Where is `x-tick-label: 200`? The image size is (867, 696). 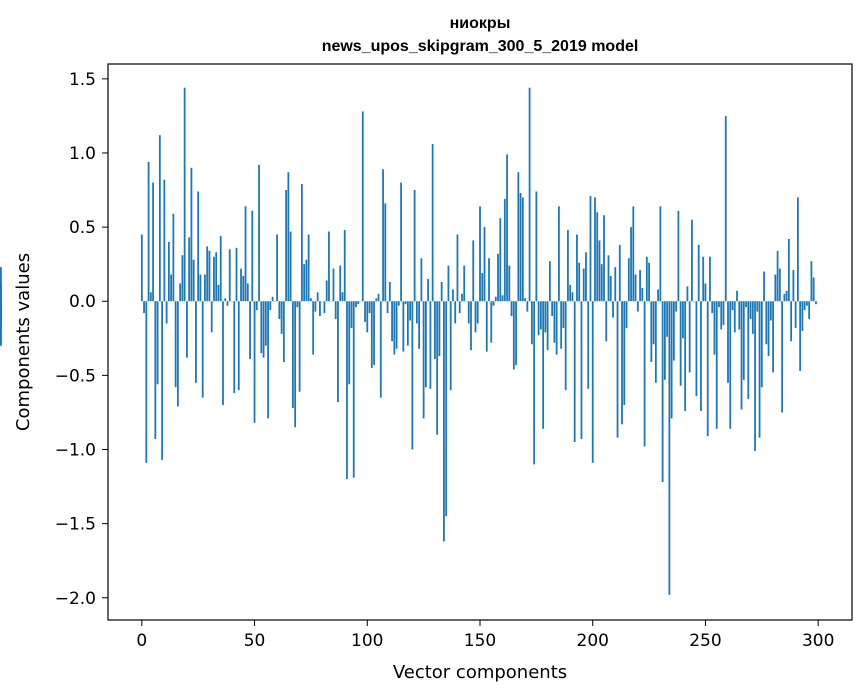
x-tick-label: 200 is located at coordinates (593, 641).